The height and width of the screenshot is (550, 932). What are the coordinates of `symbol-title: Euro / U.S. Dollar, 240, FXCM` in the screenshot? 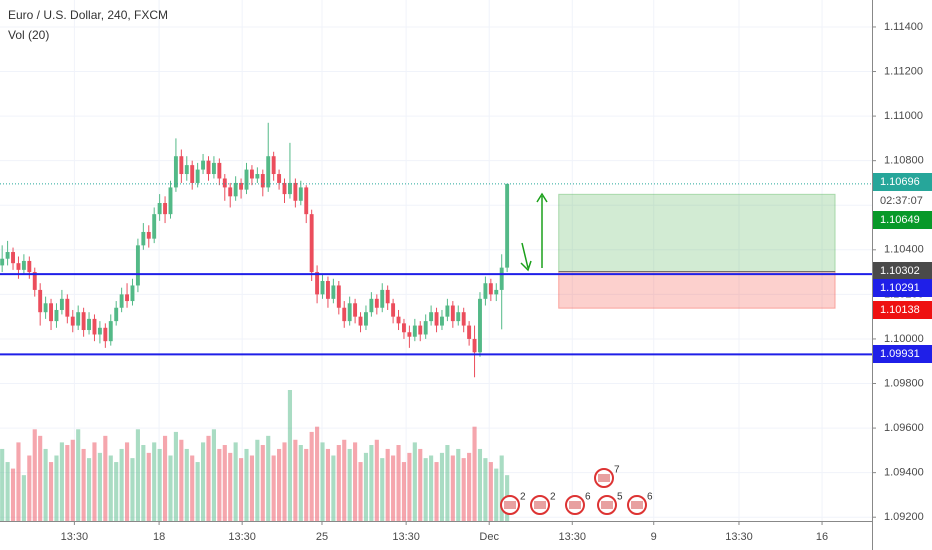 It's located at (88, 15).